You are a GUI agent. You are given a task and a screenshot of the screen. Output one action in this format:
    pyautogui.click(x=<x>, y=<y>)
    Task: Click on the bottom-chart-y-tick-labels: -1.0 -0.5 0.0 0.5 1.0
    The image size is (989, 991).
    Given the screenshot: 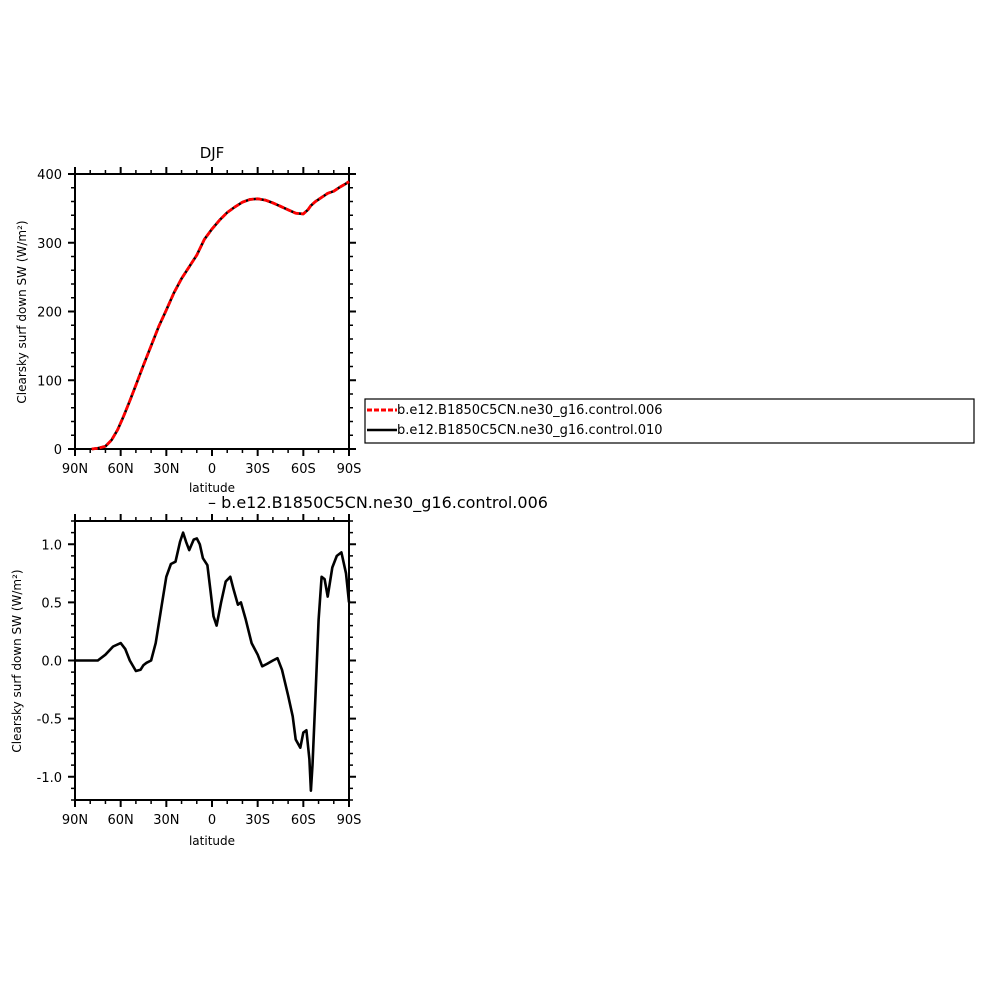 What is the action you would take?
    pyautogui.click(x=49, y=662)
    